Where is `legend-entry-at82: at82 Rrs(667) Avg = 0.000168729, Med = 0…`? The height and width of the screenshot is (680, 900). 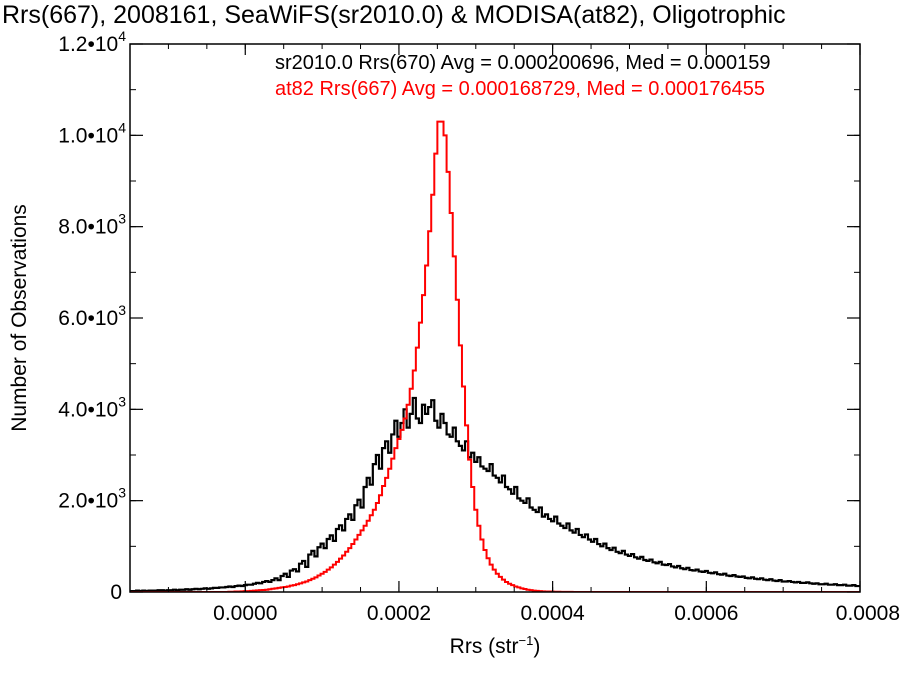
legend-entry-at82: at82 Rrs(667) Avg = 0.000168729, Med = 0… is located at coordinates (520, 89).